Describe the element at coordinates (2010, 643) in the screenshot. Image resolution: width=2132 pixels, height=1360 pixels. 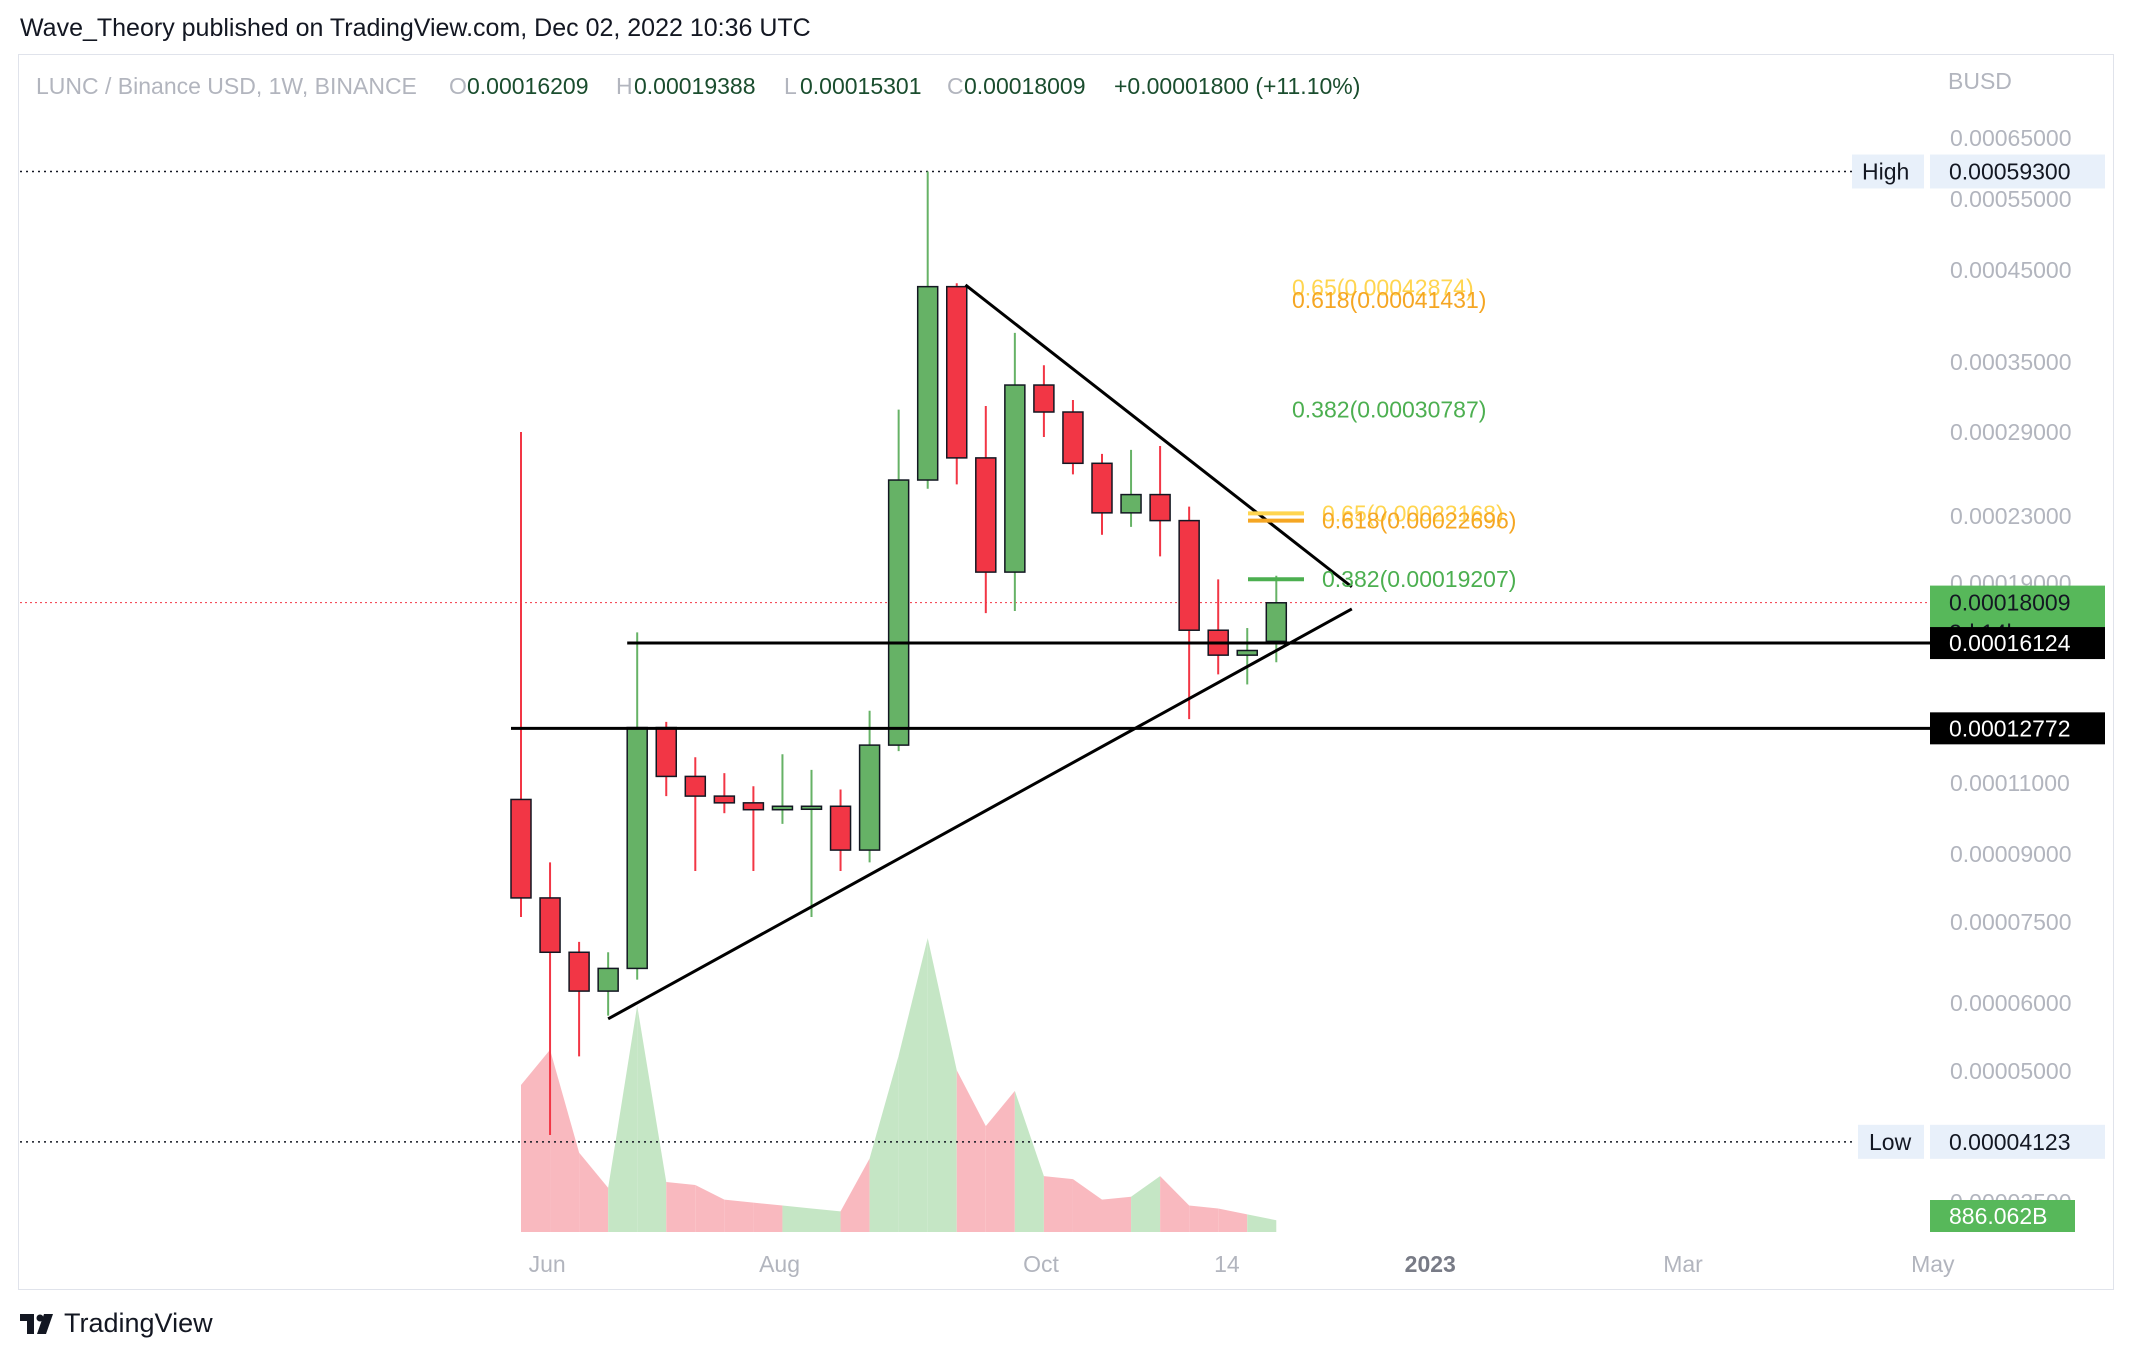
I see `horizontal-level-tag: 0.00016124` at that location.